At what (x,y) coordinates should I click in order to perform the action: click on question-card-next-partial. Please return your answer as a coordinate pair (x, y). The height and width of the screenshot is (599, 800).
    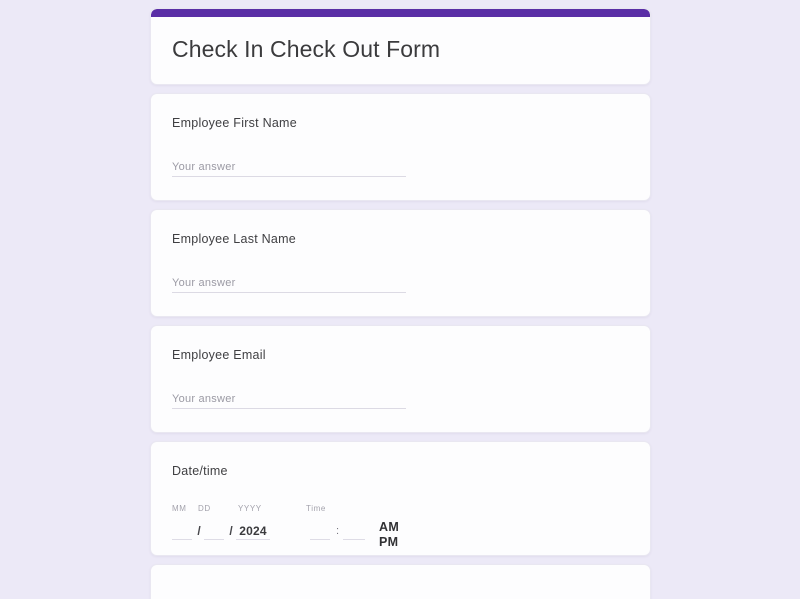
    Looking at the image, I should click on (400, 581).